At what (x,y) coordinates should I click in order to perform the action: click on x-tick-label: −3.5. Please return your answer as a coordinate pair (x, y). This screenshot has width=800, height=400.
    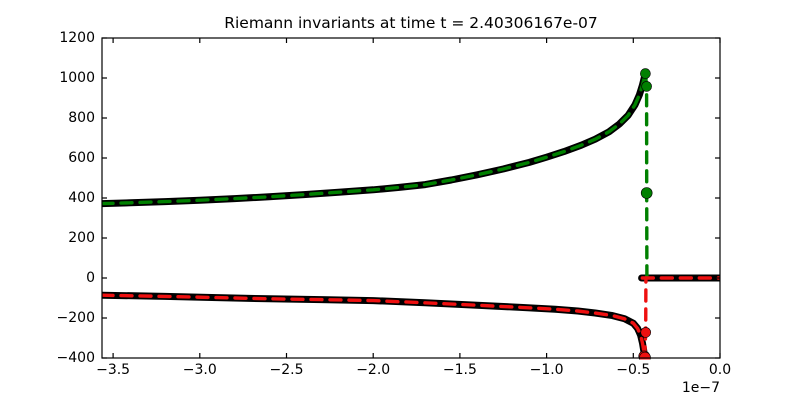
    Looking at the image, I should click on (113, 370).